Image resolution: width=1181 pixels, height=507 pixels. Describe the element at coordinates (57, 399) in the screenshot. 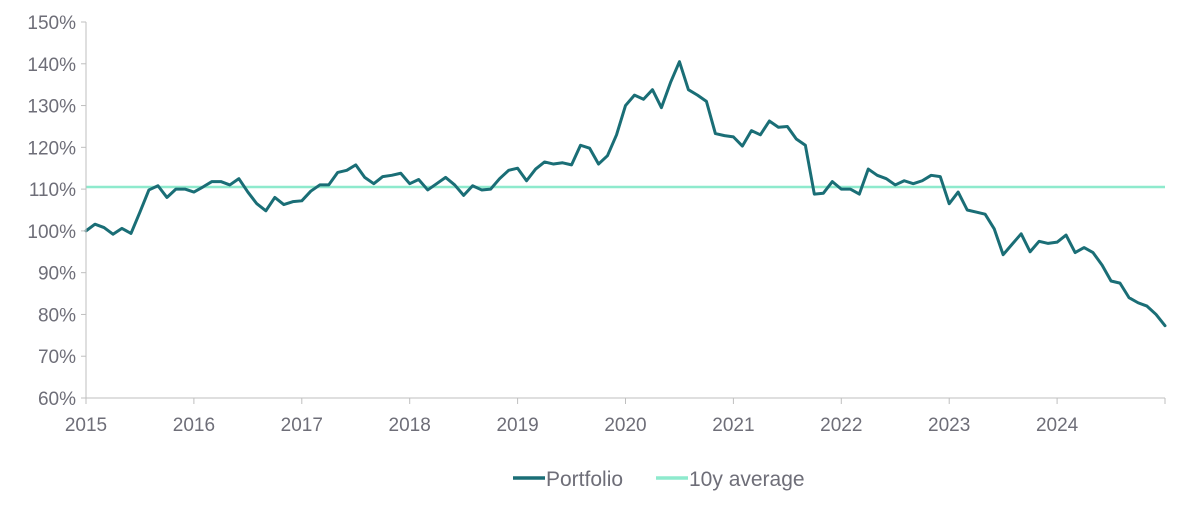

I see `y-tick-label: 60%` at that location.